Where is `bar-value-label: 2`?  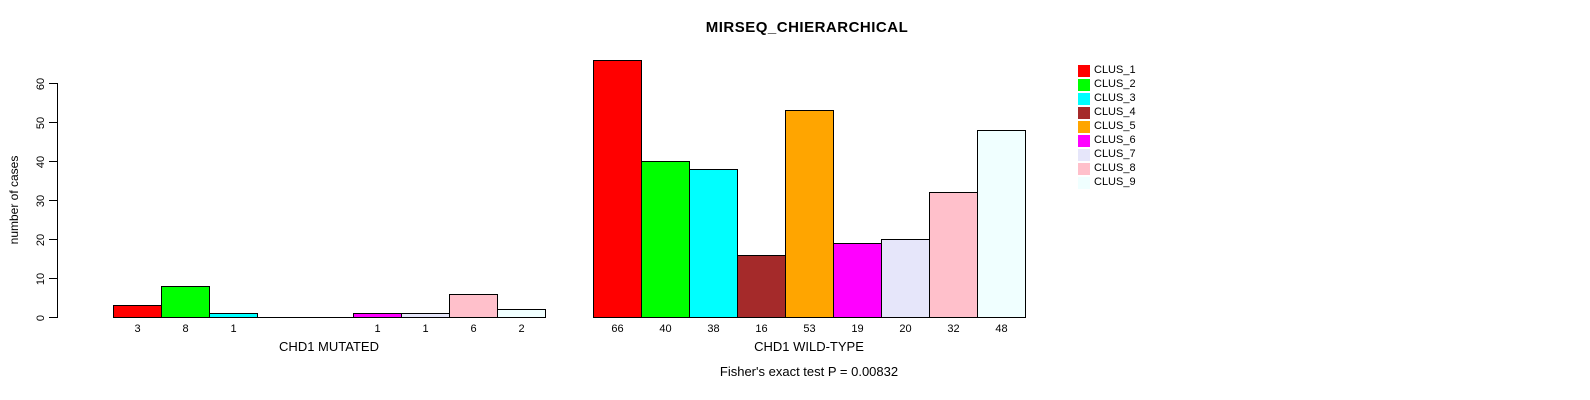 bar-value-label: 2 is located at coordinates (521, 329).